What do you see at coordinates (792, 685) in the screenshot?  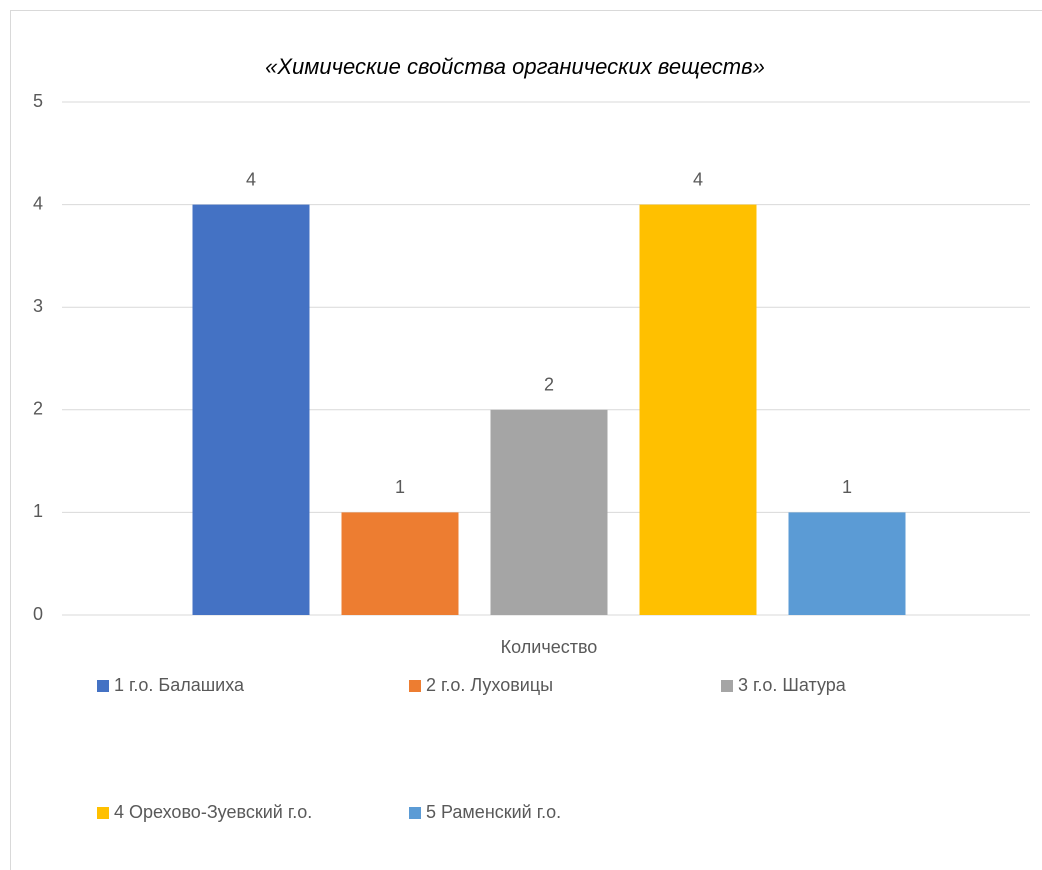 I see `legend-label: 3 г.о. Шатура` at bounding box center [792, 685].